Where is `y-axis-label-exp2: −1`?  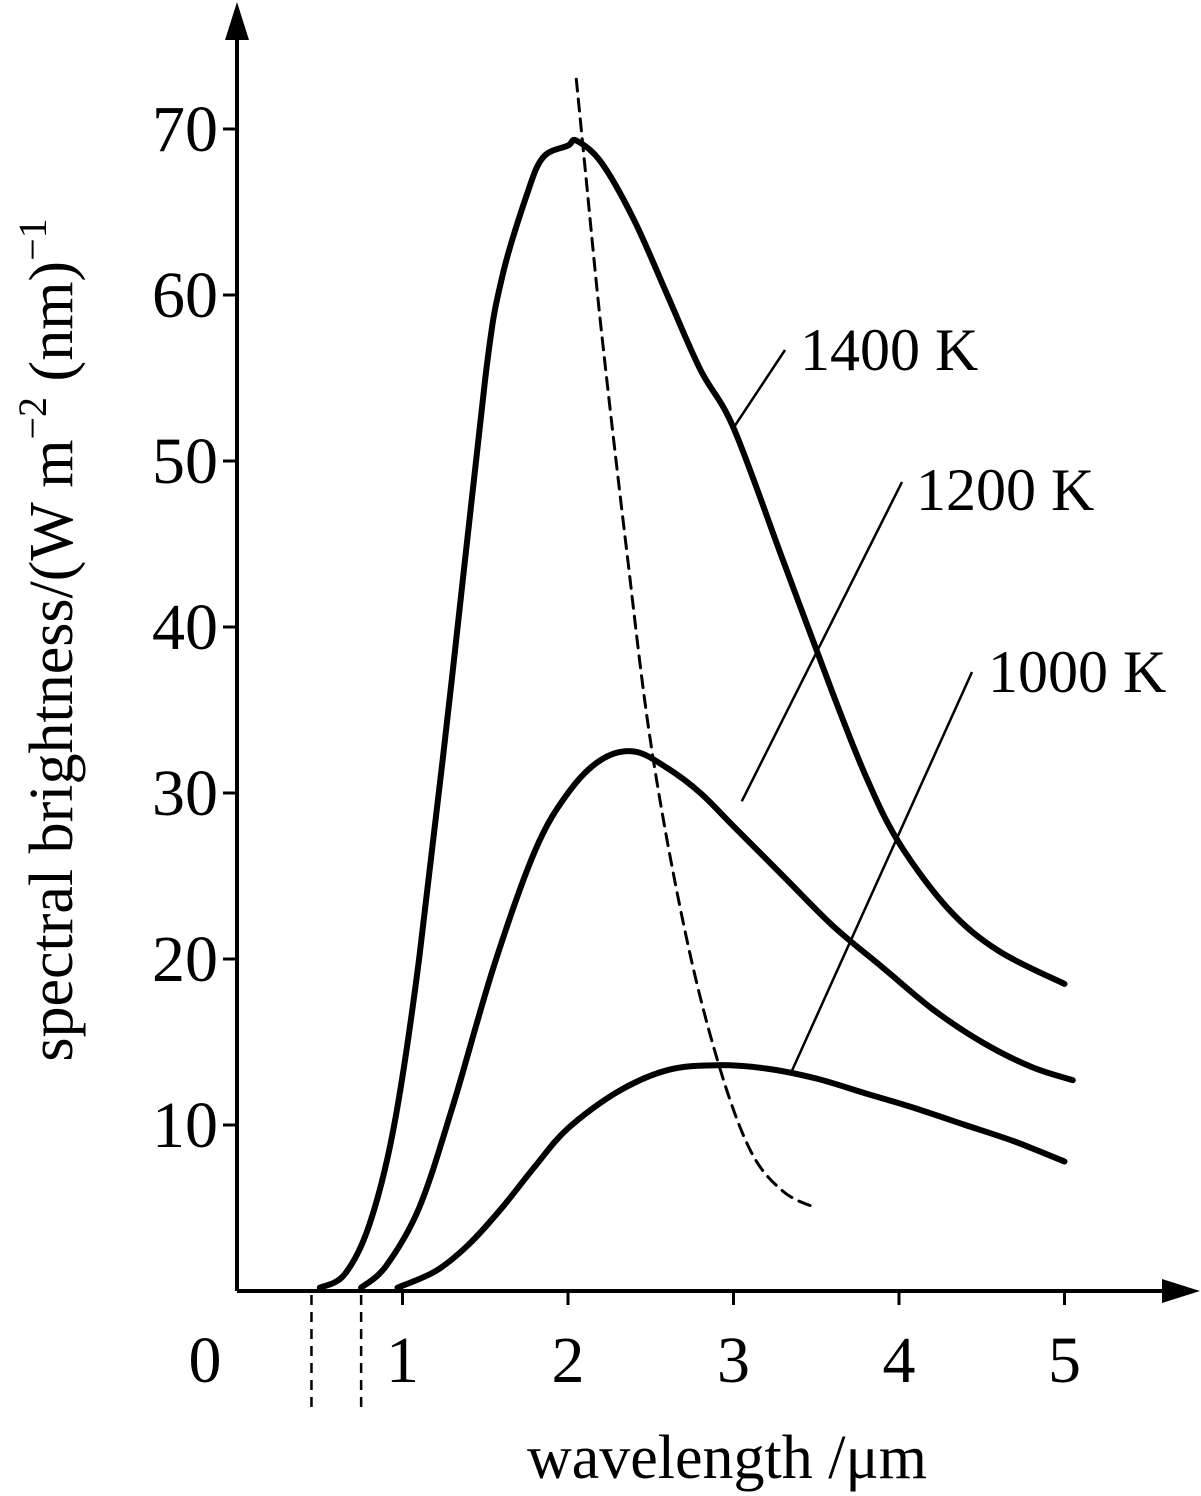 y-axis-label-exp2: −1 is located at coordinates (32, 239).